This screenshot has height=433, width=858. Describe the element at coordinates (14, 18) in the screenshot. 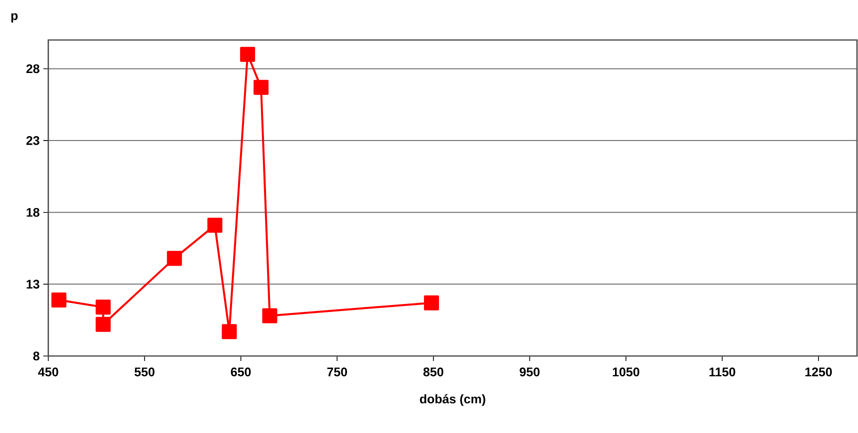

I see `y-axis-title: p` at that location.